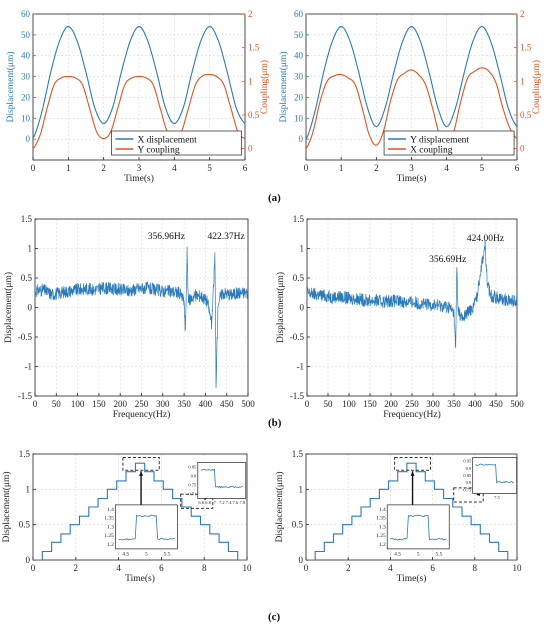  Describe the element at coordinates (166, 237) in the screenshot. I see `peak-annotation: 356.96Hz` at that location.